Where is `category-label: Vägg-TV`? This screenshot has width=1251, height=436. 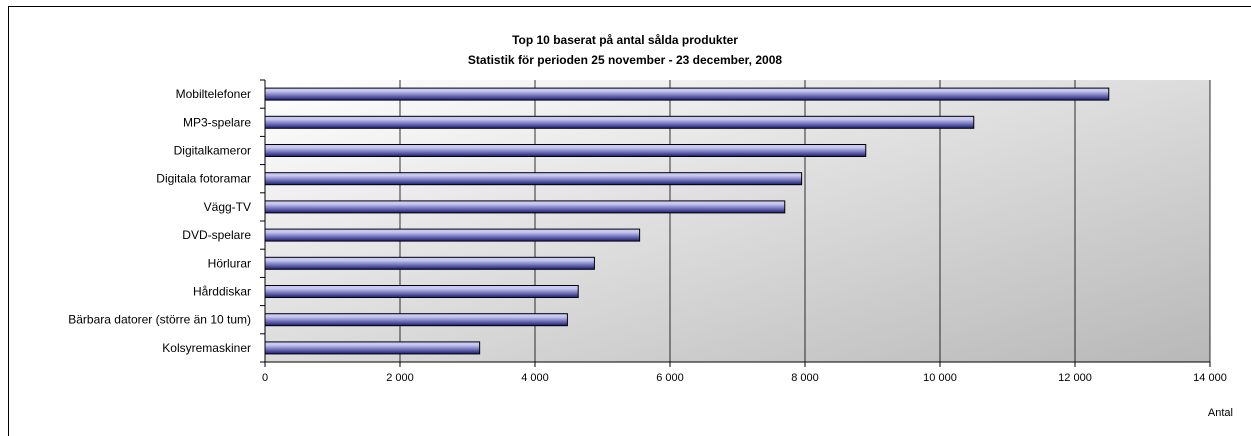 category-label: Vägg-TV is located at coordinates (227, 207).